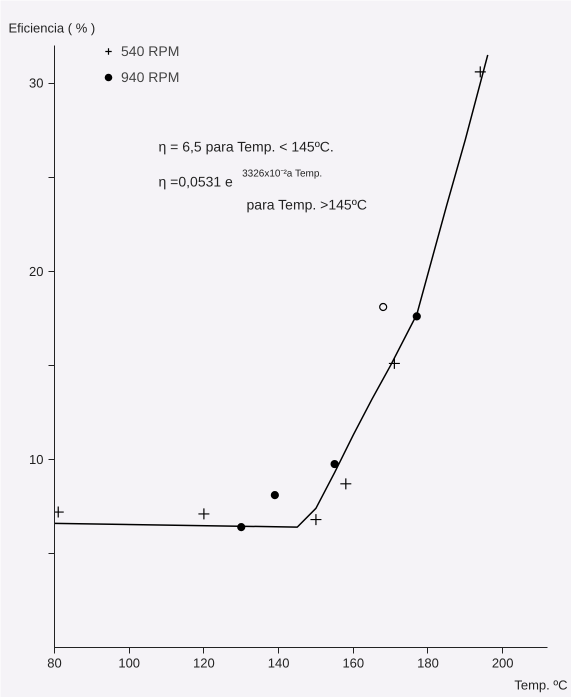 The width and height of the screenshot is (571, 697). What do you see at coordinates (246, 146) in the screenshot?
I see `annotation: η = 6,5 para Temp. < 145ºC.` at bounding box center [246, 146].